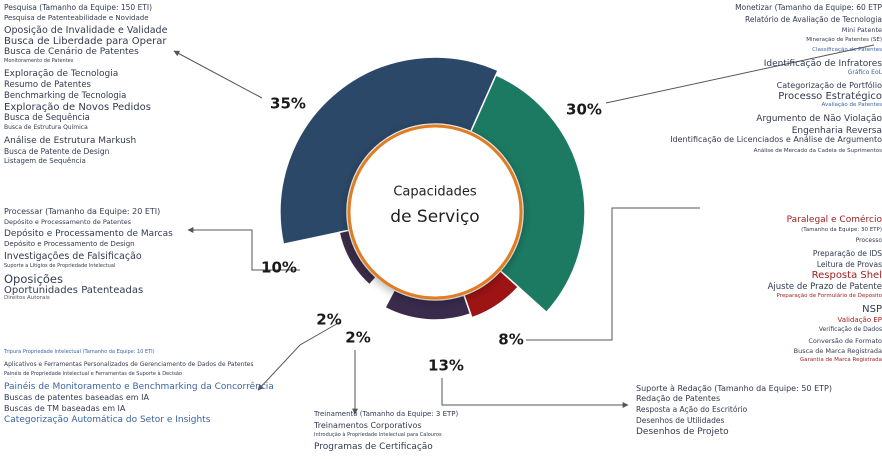 The height and width of the screenshot is (459, 882). Describe the element at coordinates (76, 397) in the screenshot. I see `group-item: Buscas de patentes baseadas em IA` at that location.